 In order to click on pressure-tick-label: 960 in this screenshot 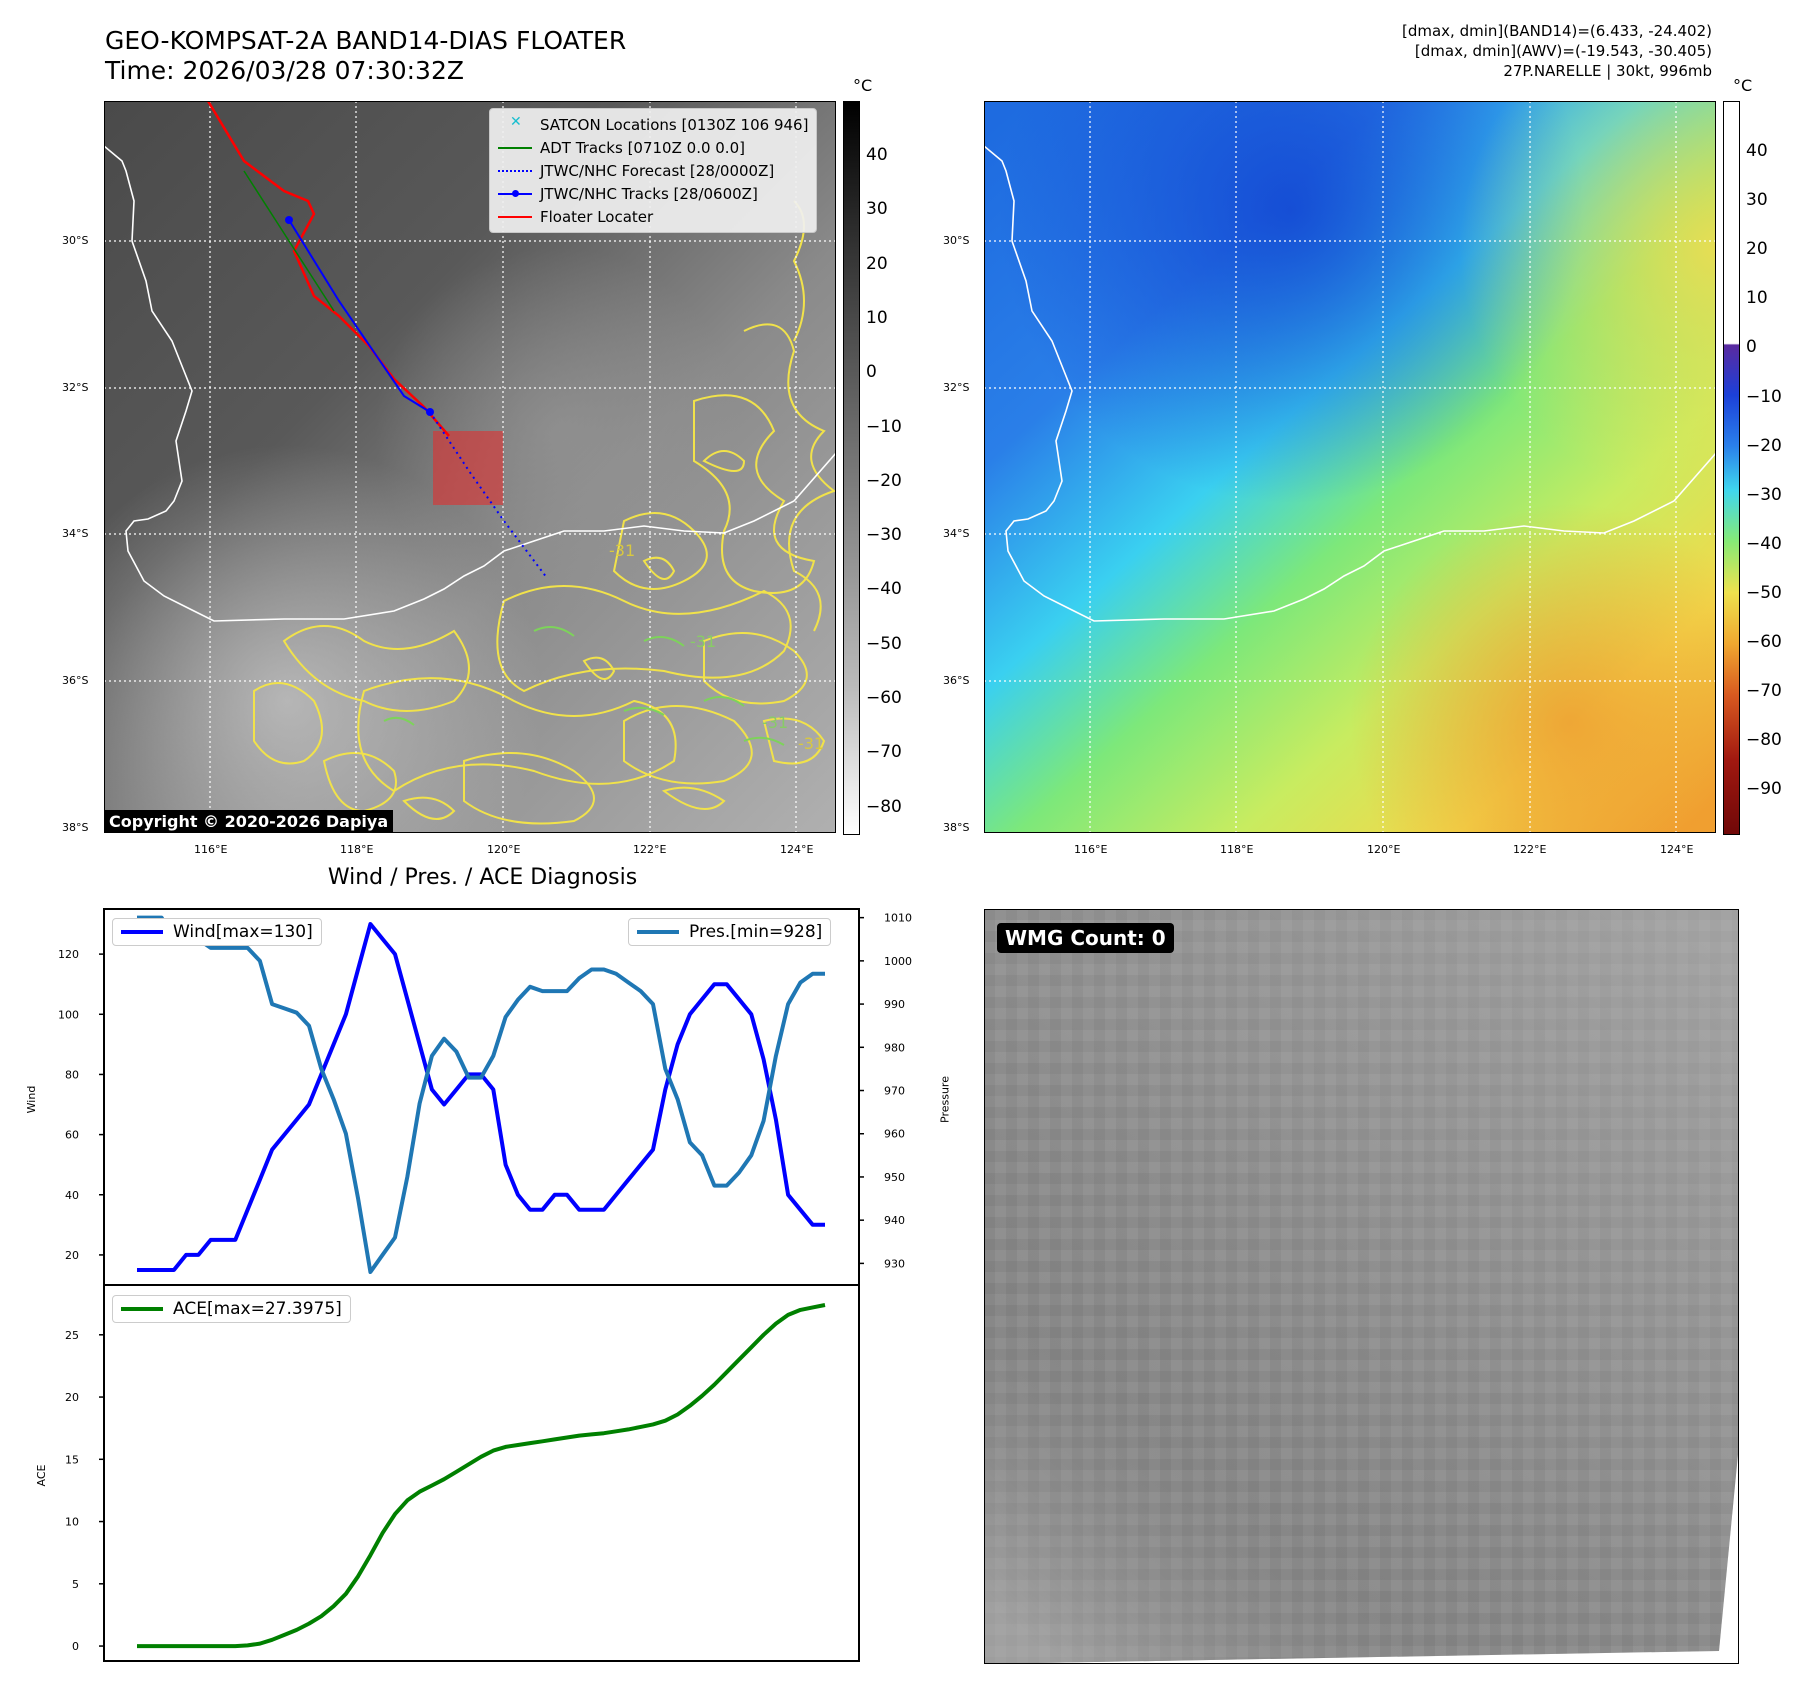, I will do `click(894, 1134)`.